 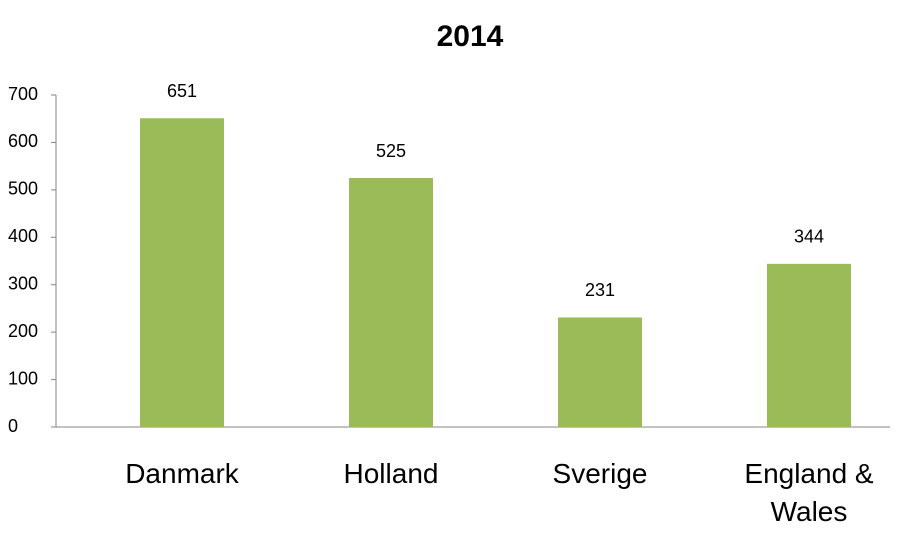 I want to click on y-tick-label: 200, so click(x=23, y=331).